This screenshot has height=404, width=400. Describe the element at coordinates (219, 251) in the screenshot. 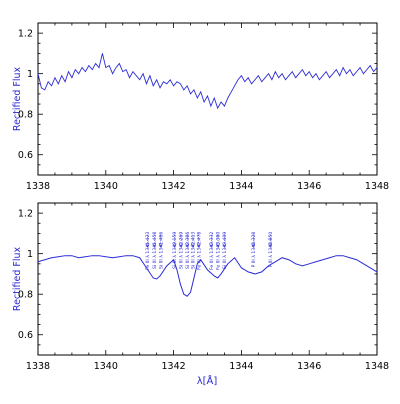

I see `line-id-label: Fe III λ 1343.380` at that location.